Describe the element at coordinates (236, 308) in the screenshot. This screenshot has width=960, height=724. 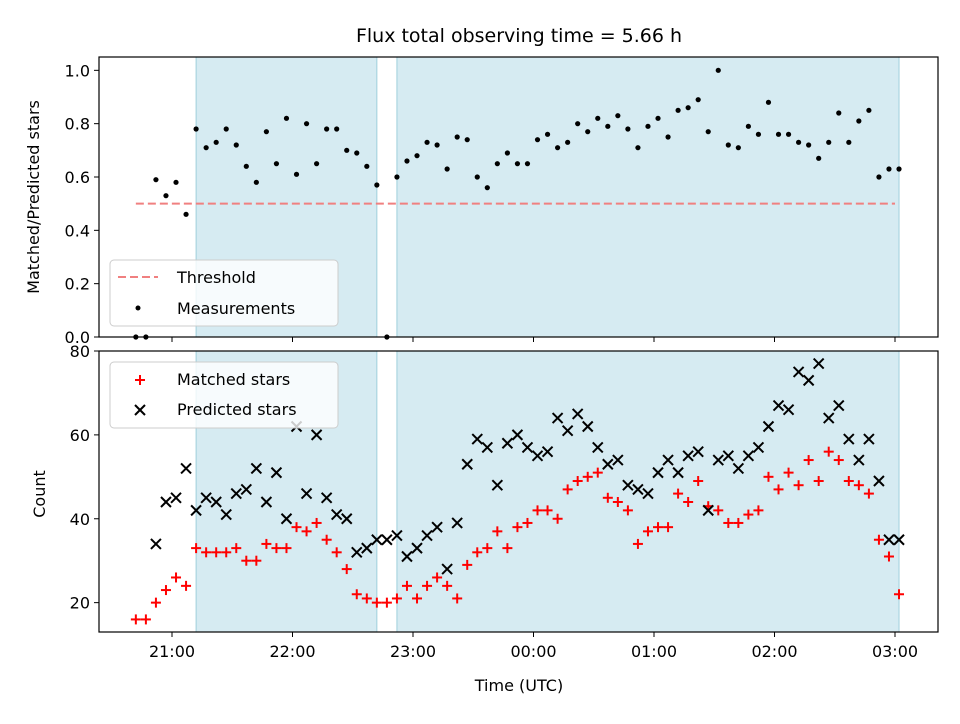
I see `legend-measurements-label: Measurements` at that location.